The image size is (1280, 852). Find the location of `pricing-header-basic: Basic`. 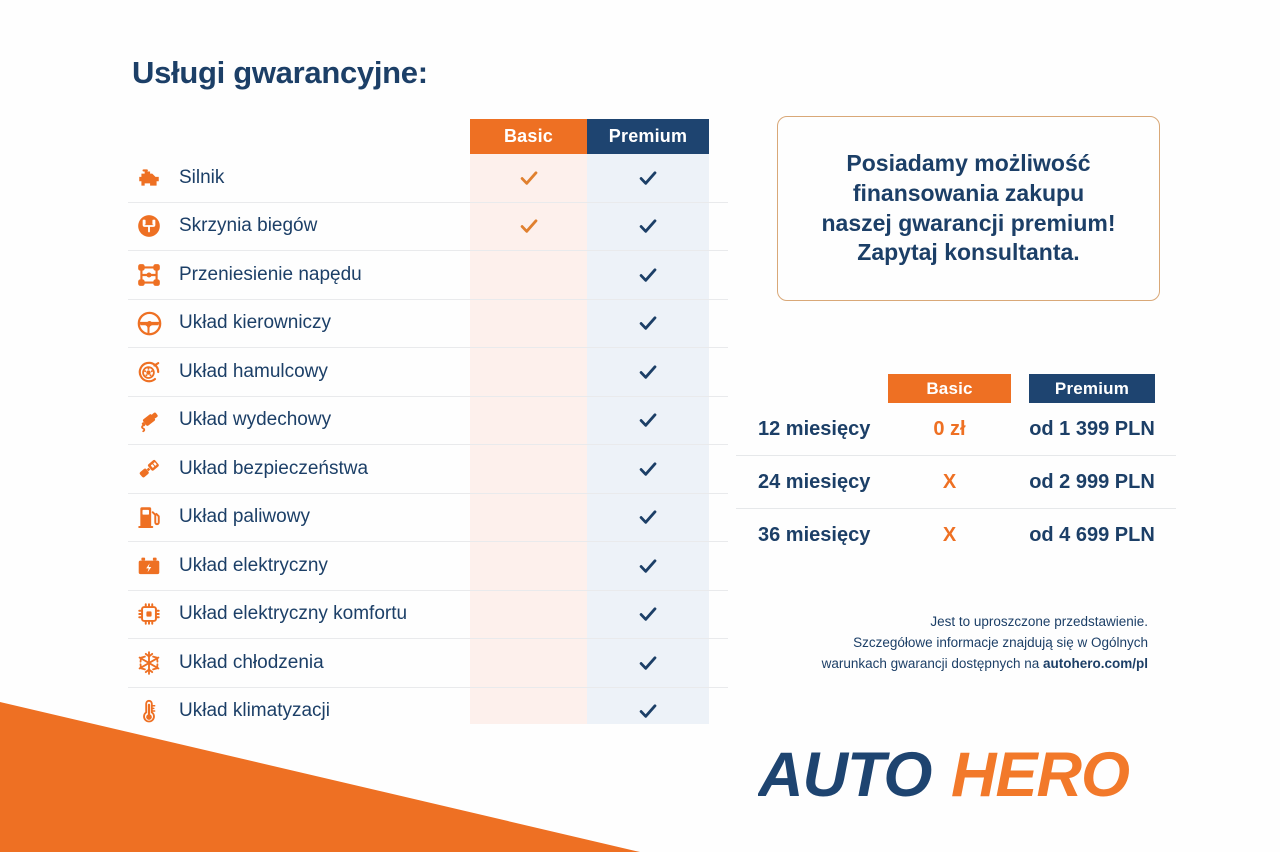

pricing-header-basic: Basic is located at coordinates (949, 388).